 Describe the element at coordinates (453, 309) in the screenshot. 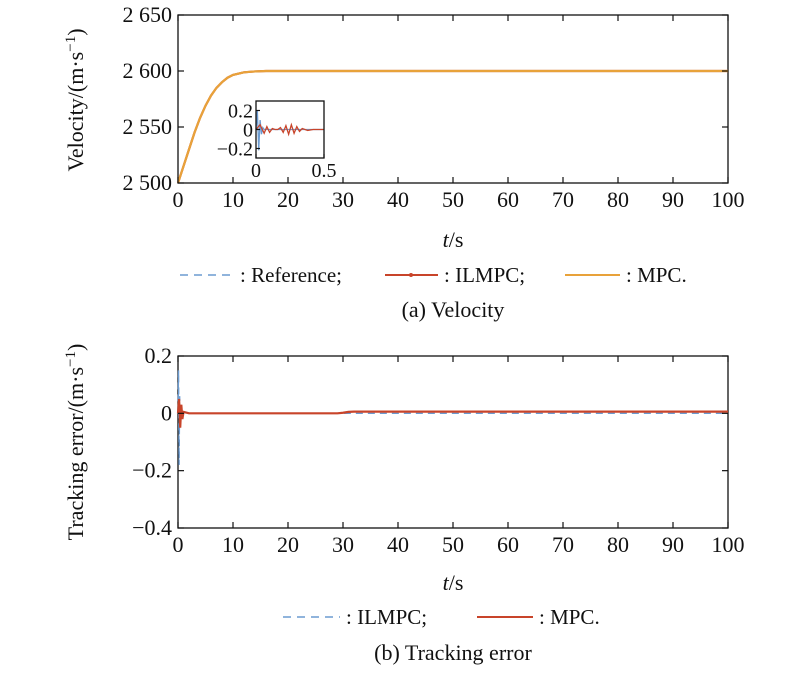

I see `velocity-caption: (a) Velocity` at that location.